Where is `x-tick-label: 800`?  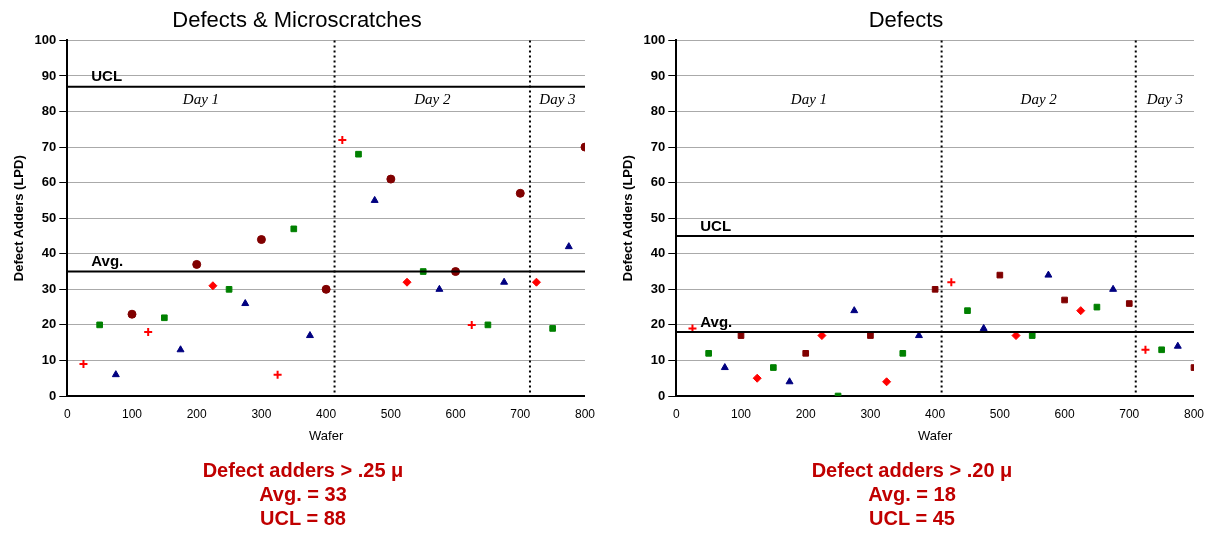
x-tick-label: 800 is located at coordinates (585, 413).